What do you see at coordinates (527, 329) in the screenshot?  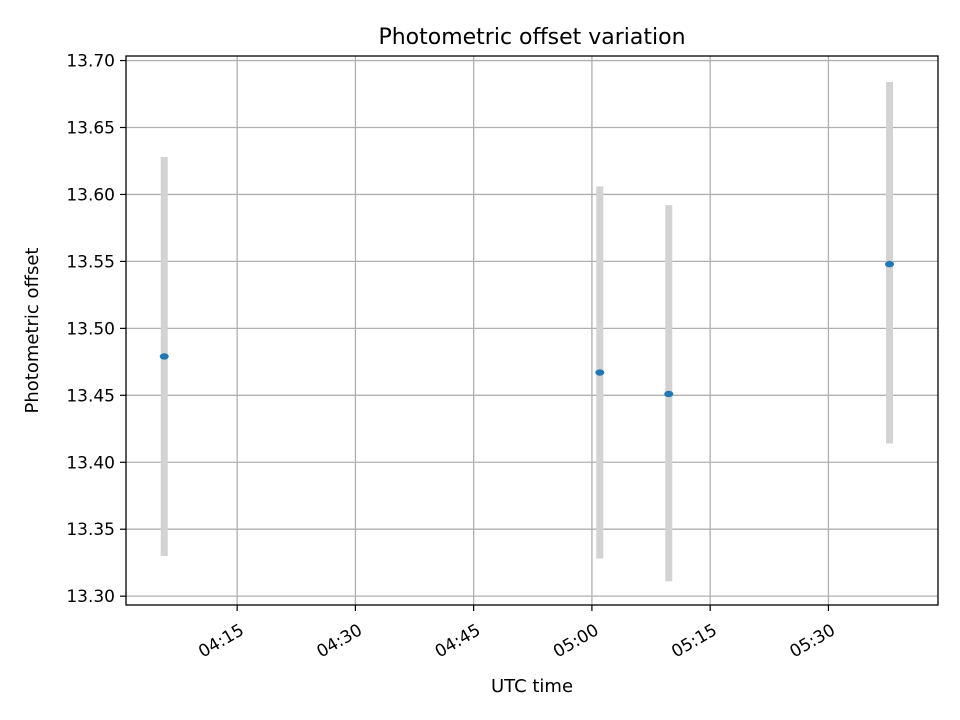 I see `data-points` at bounding box center [527, 329].